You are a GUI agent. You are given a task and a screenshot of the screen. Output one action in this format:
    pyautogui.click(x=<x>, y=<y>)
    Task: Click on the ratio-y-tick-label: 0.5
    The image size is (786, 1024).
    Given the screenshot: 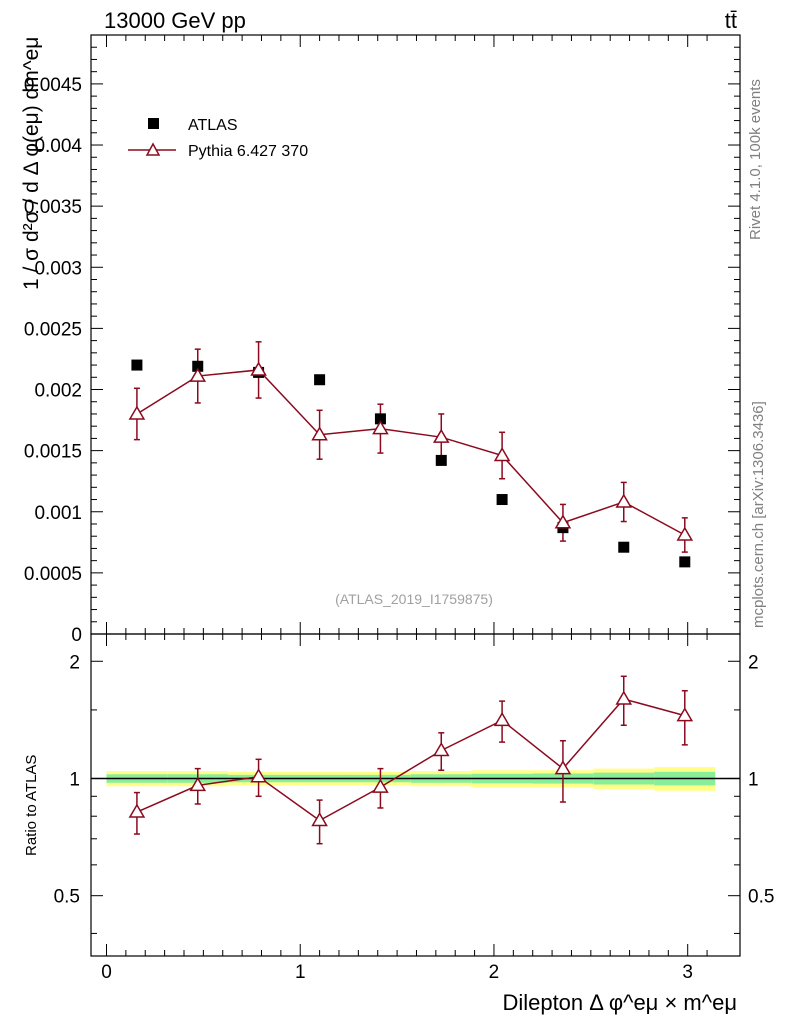 What is the action you would take?
    pyautogui.click(x=67, y=897)
    